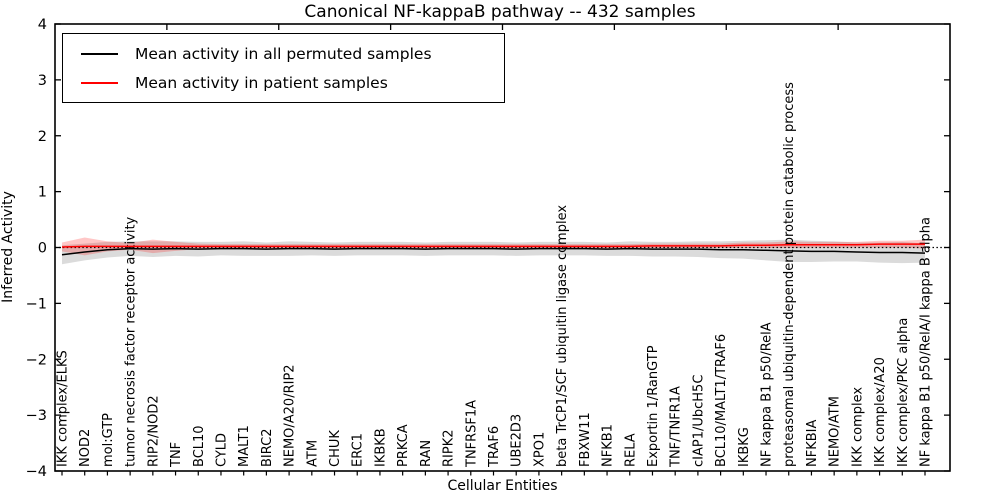 This screenshot has width=1000, height=500. What do you see at coordinates (426, 453) in the screenshot?
I see `x-tick-label: RAN` at bounding box center [426, 453].